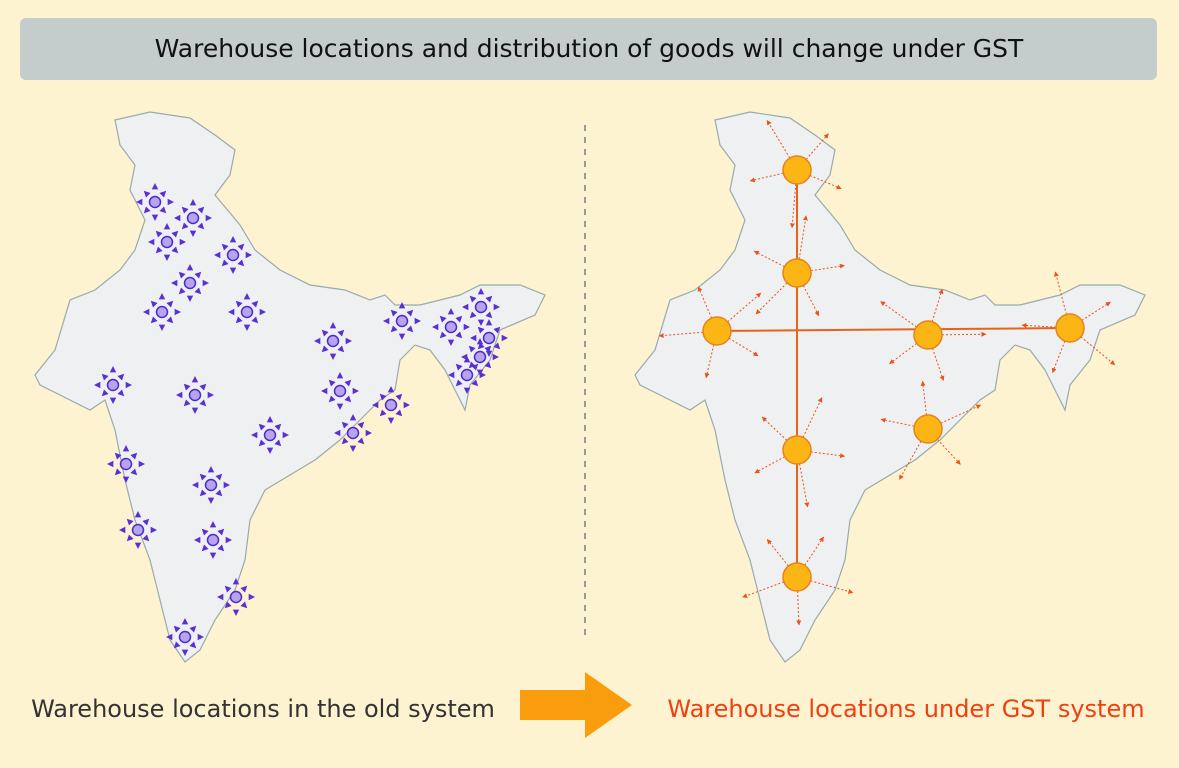 The height and width of the screenshot is (768, 1179). What do you see at coordinates (263, 709) in the screenshot?
I see `caption-old: Warehouse locations in the old system` at bounding box center [263, 709].